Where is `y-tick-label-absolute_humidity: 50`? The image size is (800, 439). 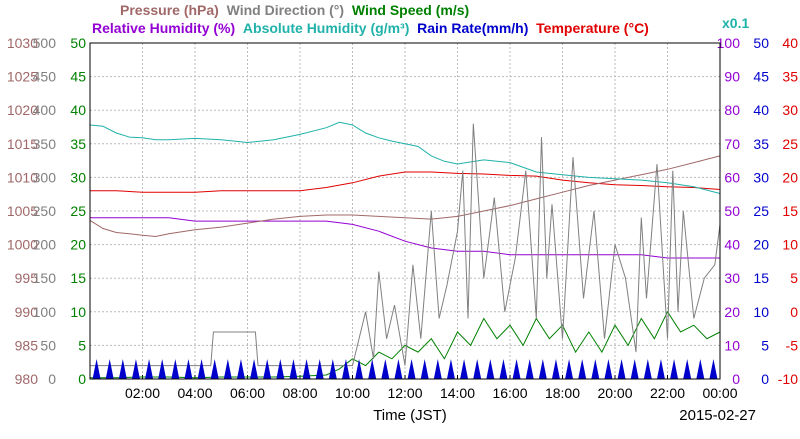 y-tick-label-absolute_humidity: 50 is located at coordinates (761, 43).